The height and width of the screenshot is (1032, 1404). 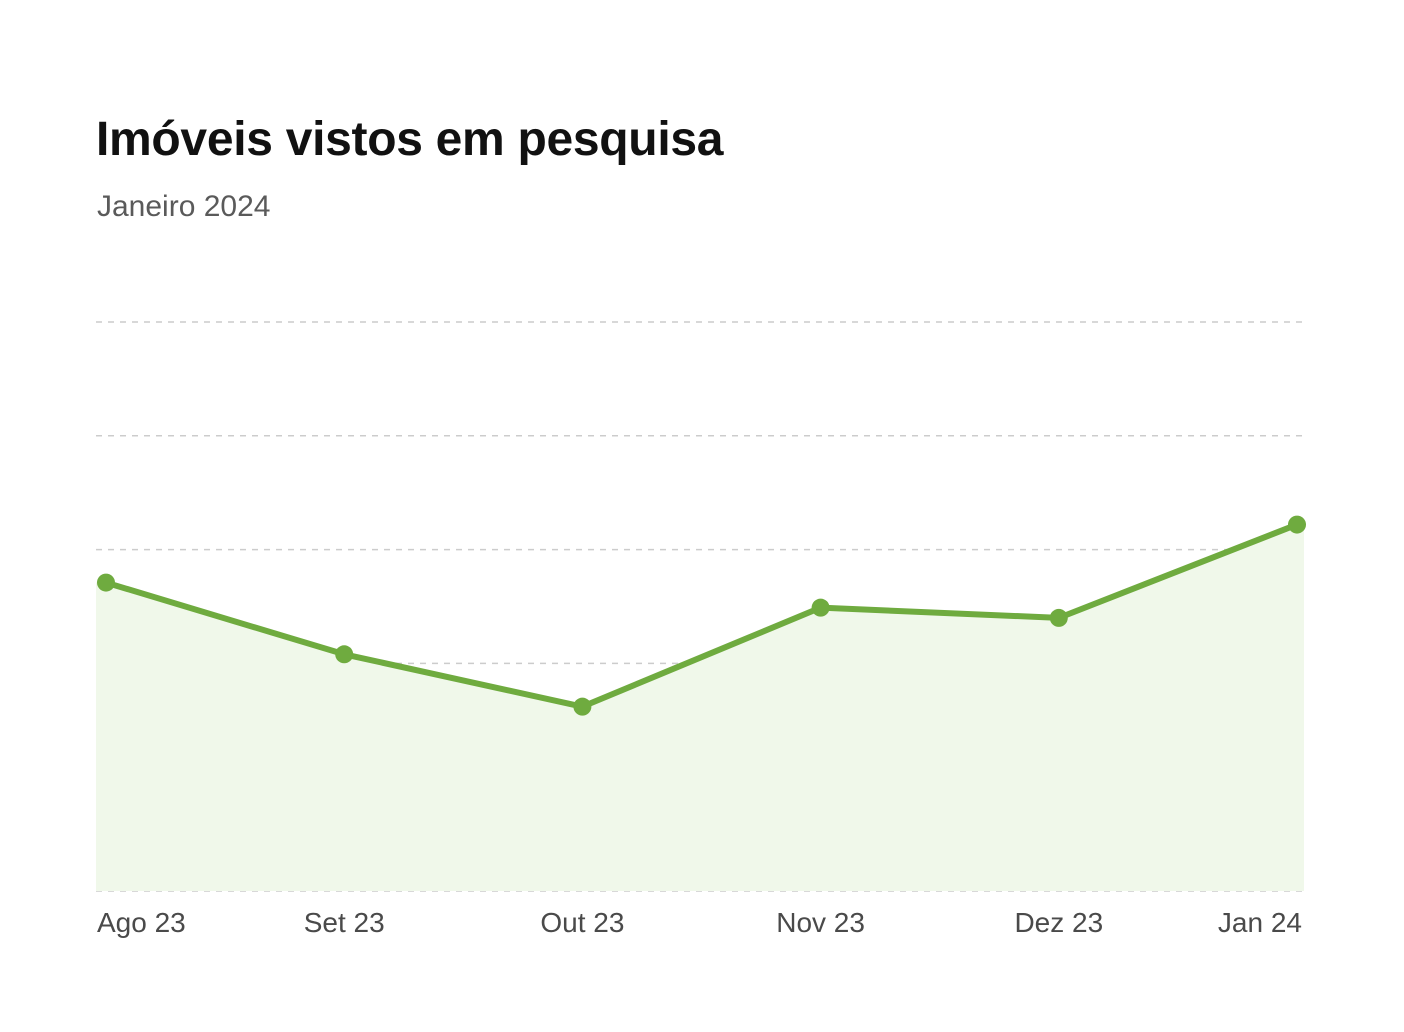 I want to click on x-tick-label: Out 23, so click(x=582, y=922).